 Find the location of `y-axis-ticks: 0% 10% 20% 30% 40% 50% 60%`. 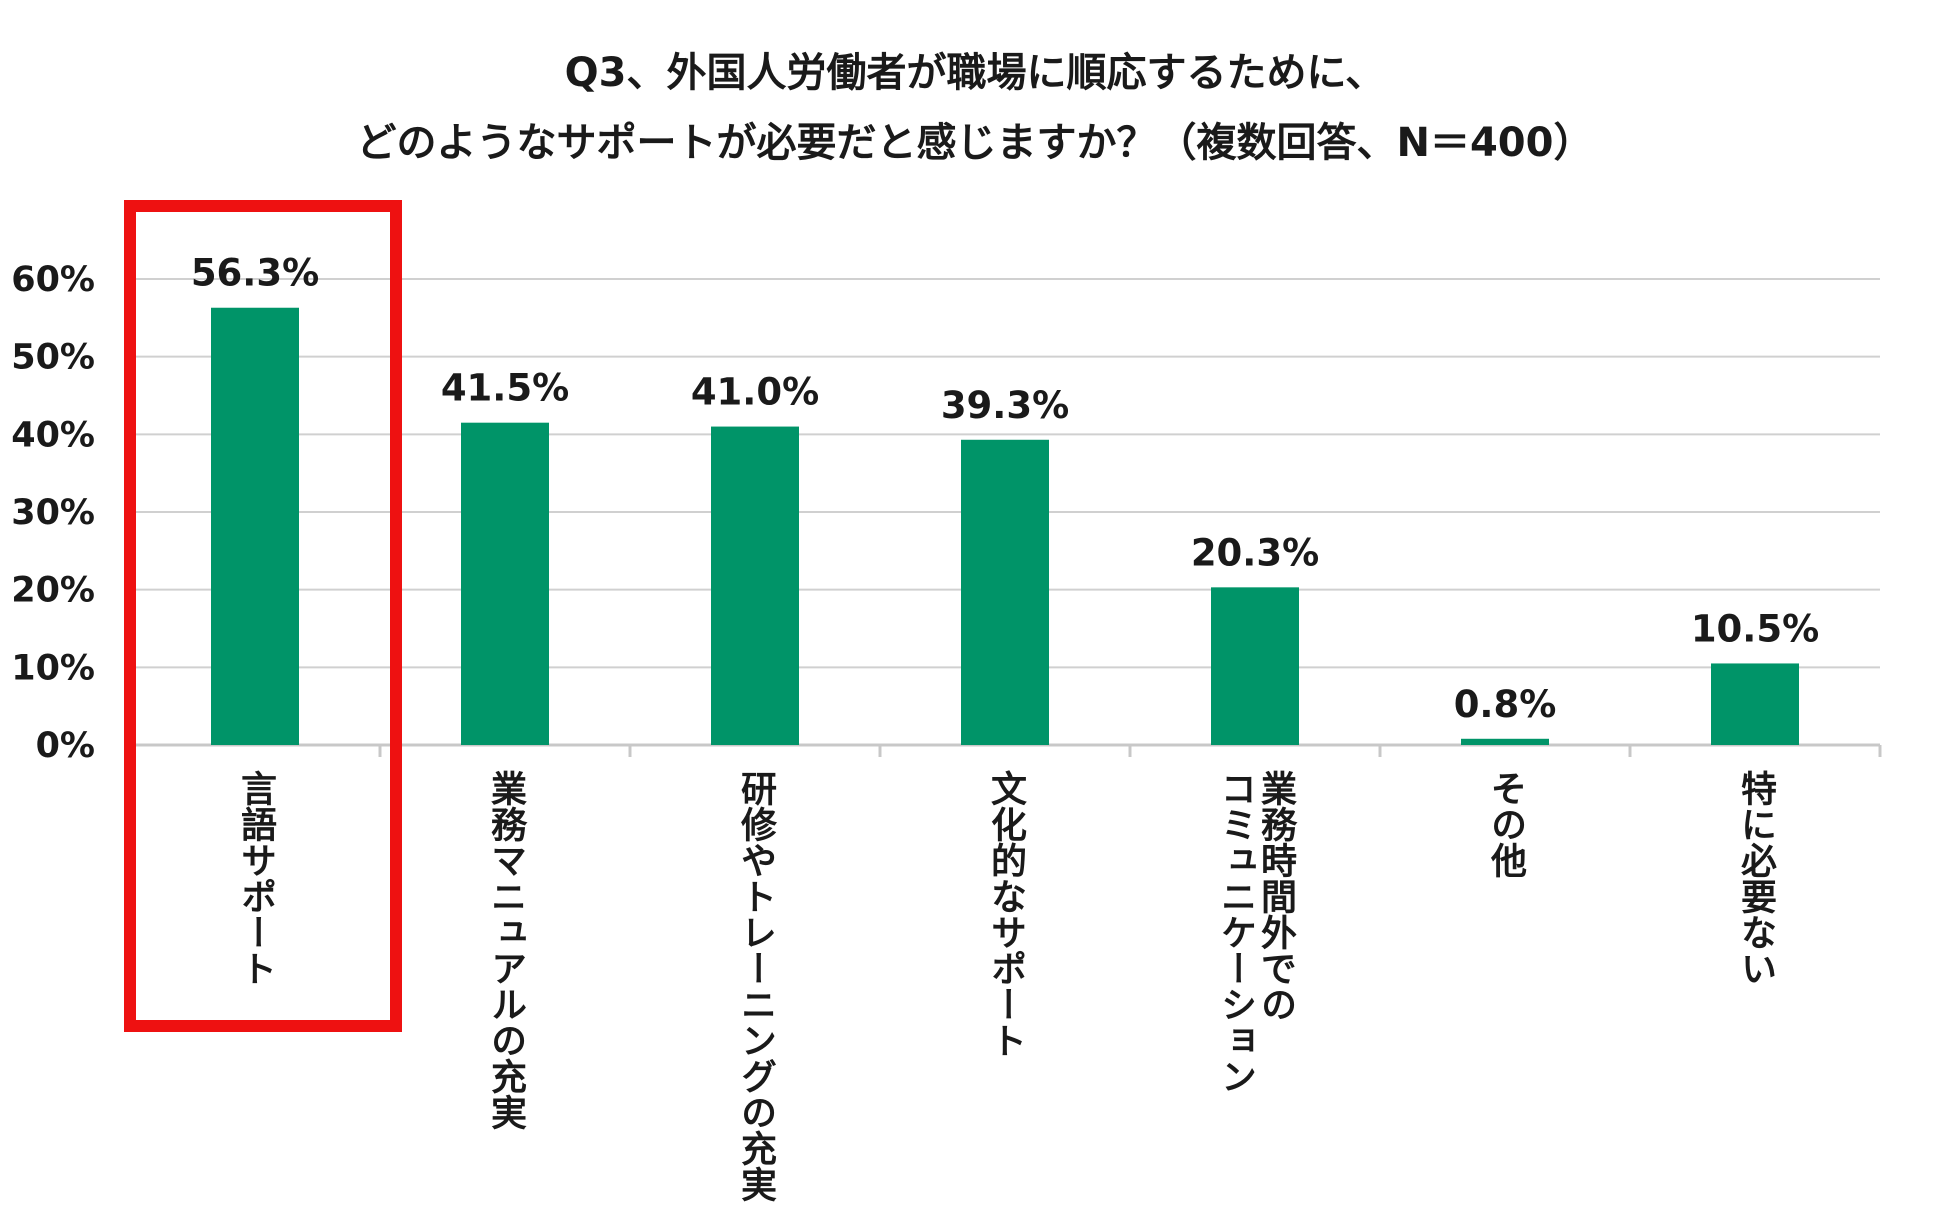

y-axis-ticks: 0% 10% 20% 30% 40% 50% 60% is located at coordinates (53, 513).